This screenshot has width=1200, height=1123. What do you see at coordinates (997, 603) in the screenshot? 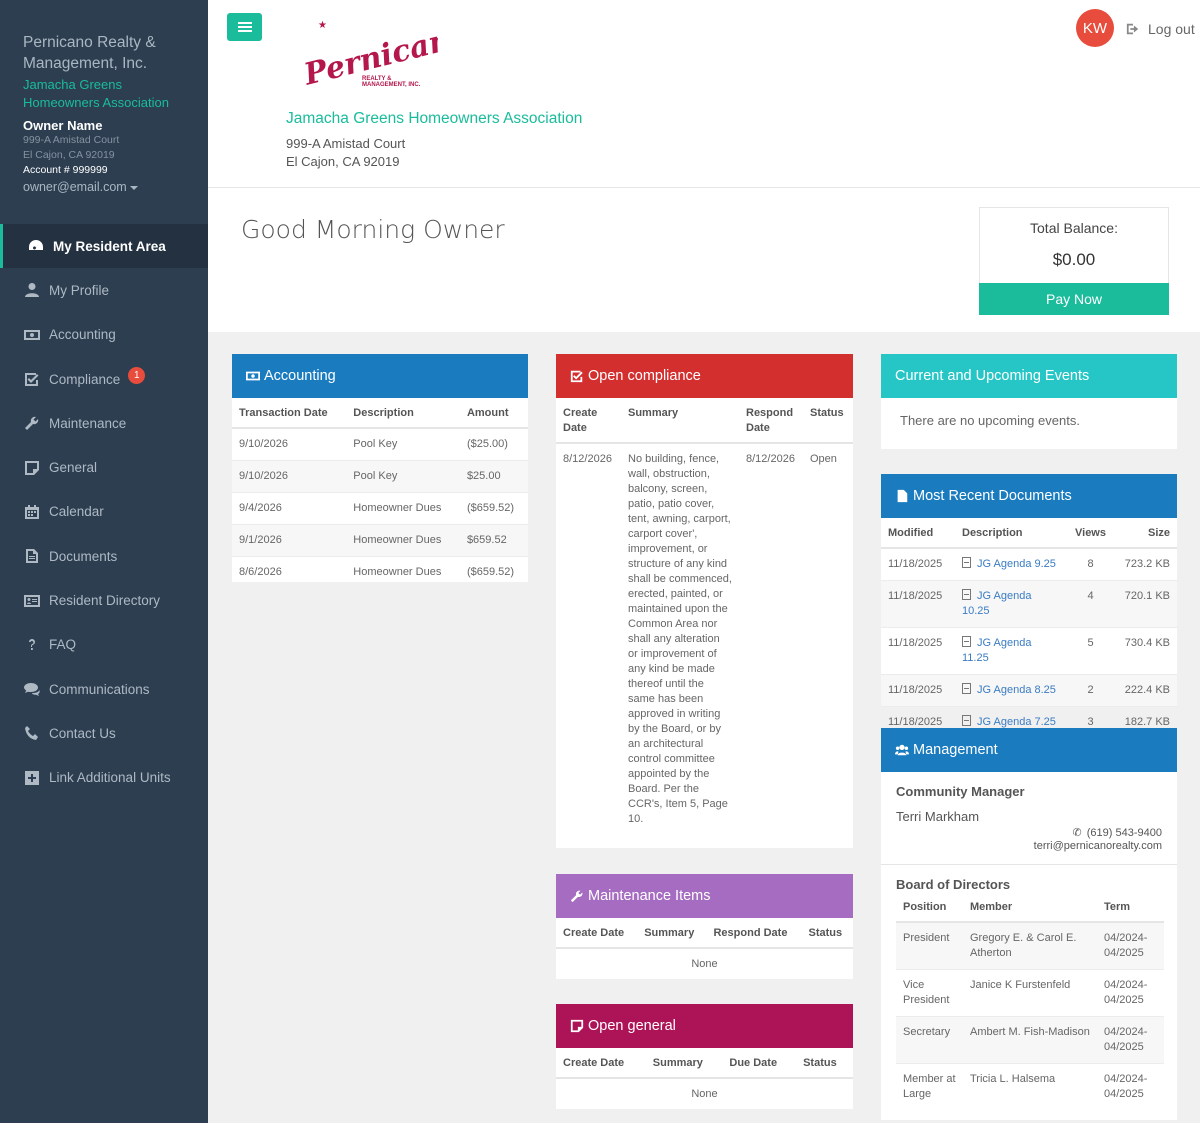
I see `document-link: JG Agenda 10.25` at bounding box center [997, 603].